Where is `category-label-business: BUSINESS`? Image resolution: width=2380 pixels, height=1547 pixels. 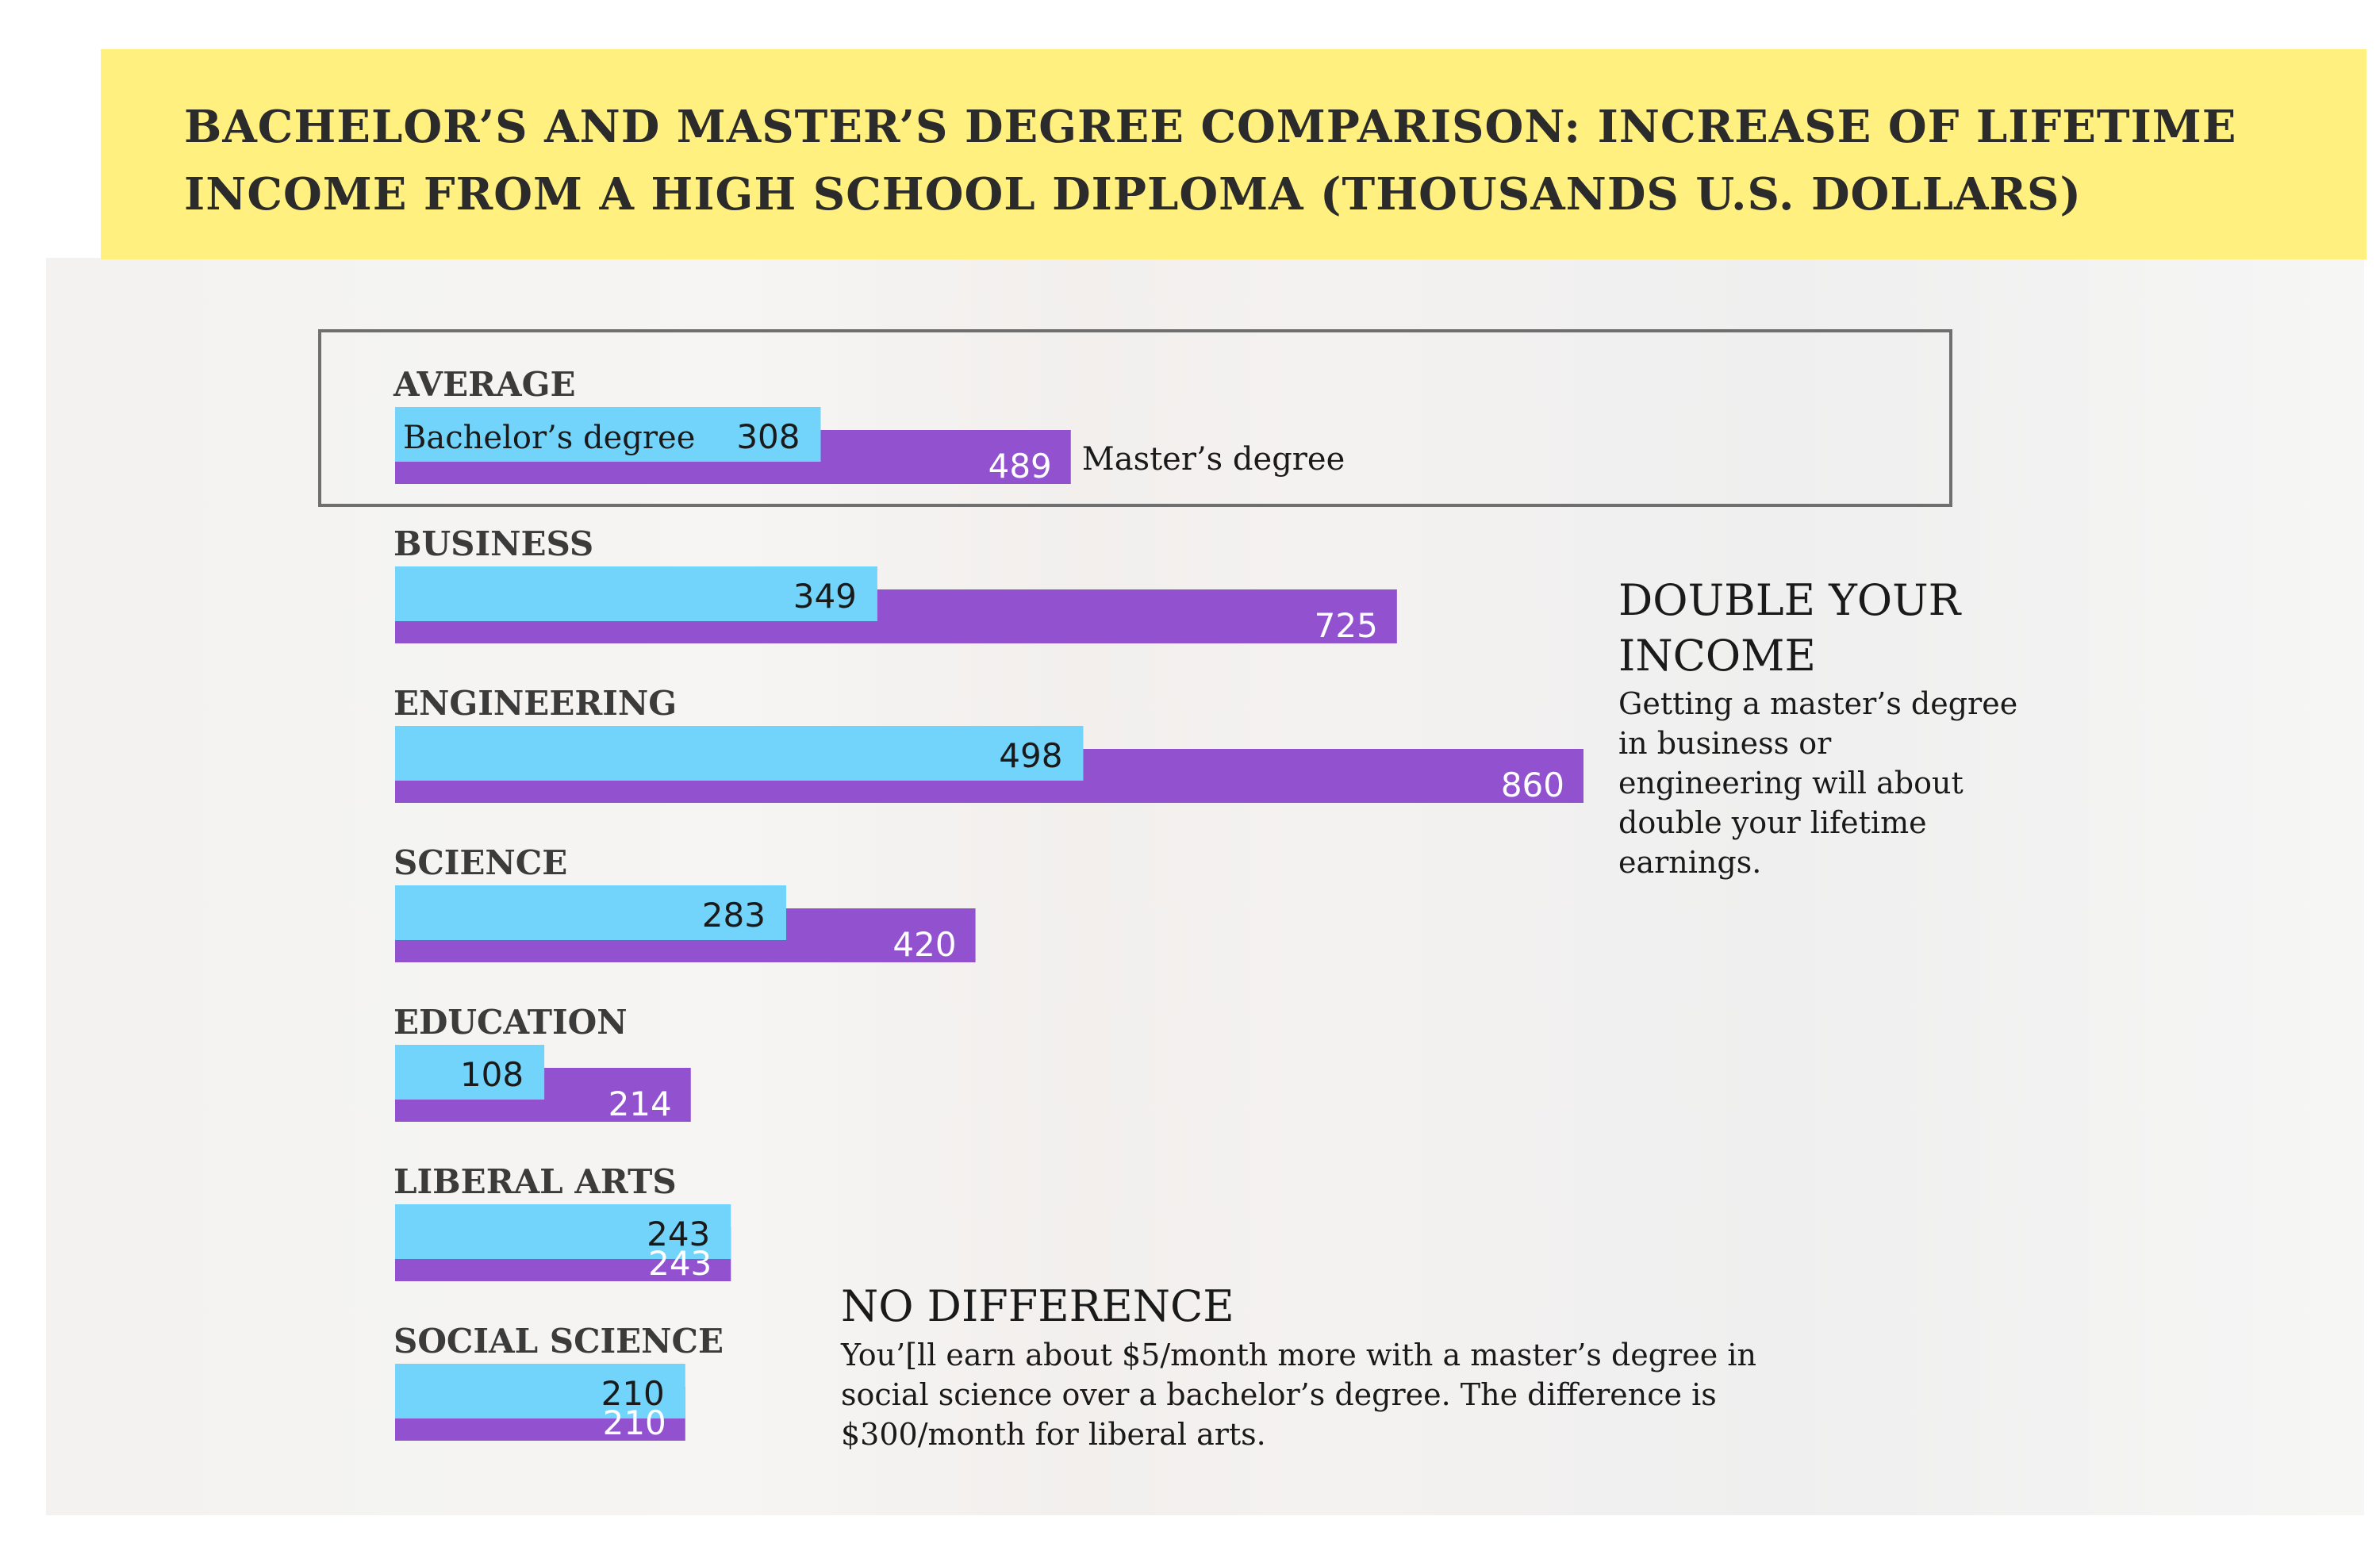 category-label-business: BUSINESS is located at coordinates (493, 543).